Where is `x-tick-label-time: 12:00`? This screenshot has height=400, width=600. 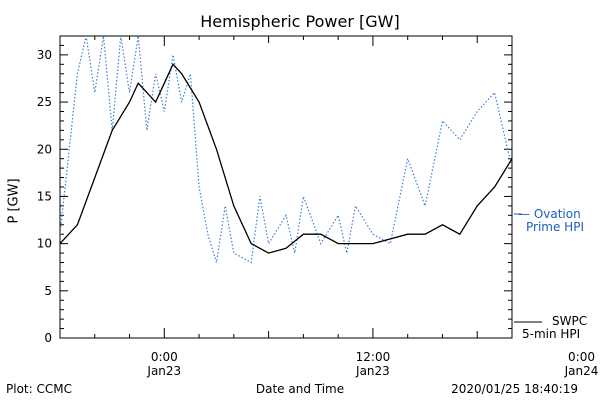
x-tick-label-time: 12:00 is located at coordinates (373, 357).